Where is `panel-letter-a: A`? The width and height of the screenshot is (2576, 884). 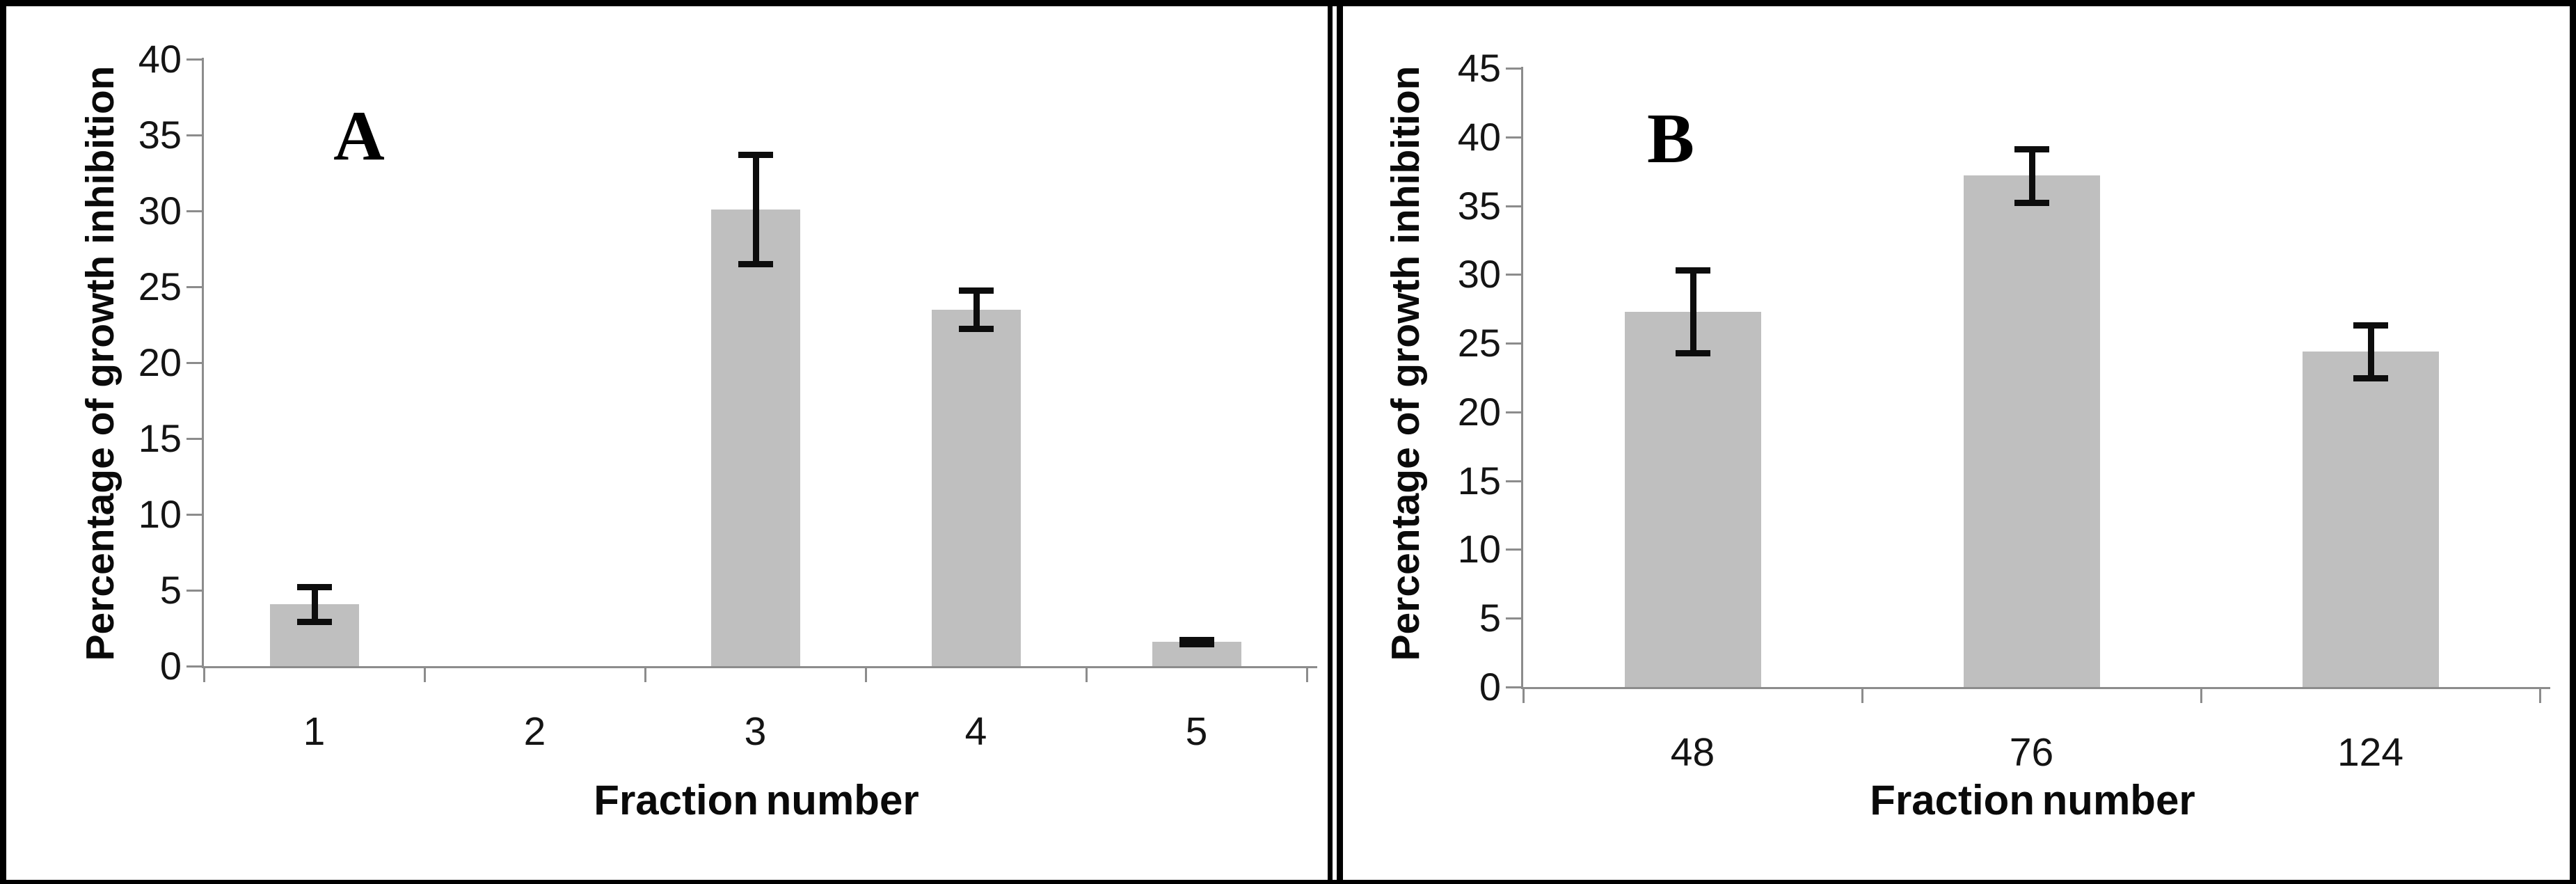 panel-letter-a: A is located at coordinates (359, 136).